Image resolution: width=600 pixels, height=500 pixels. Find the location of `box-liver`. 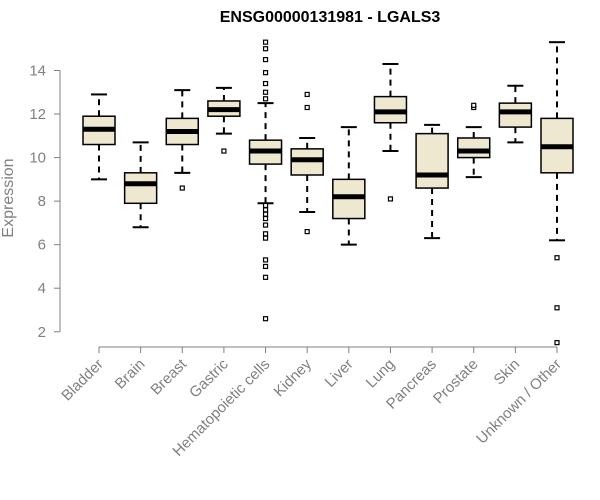

box-liver is located at coordinates (349, 186).